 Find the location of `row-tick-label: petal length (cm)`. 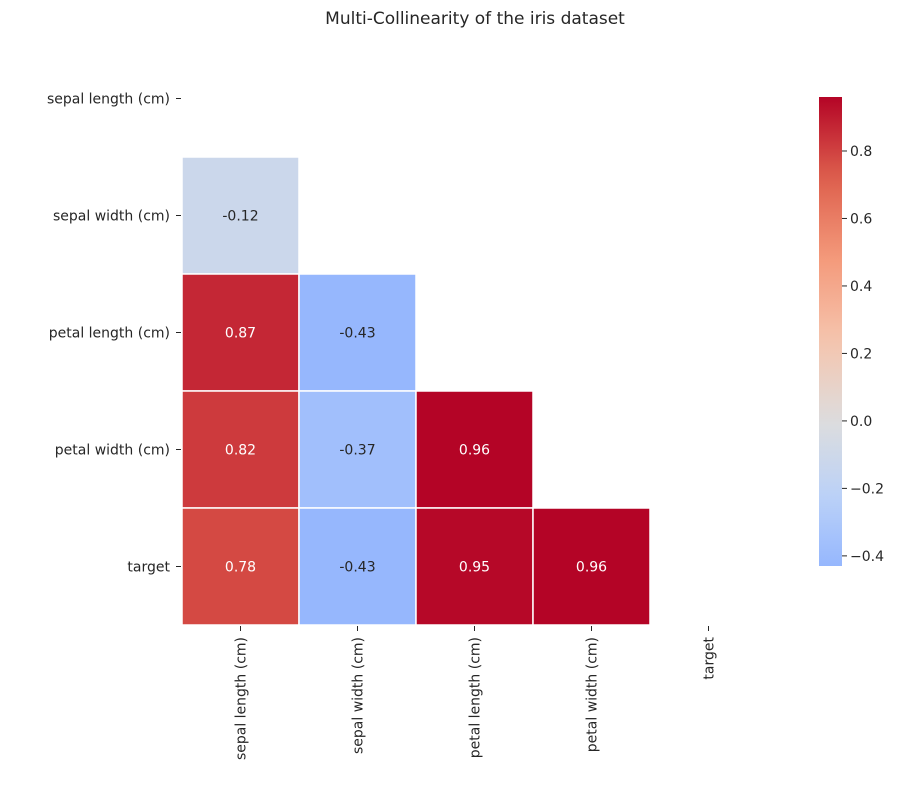

row-tick-label: petal length (cm) is located at coordinates (109, 334).